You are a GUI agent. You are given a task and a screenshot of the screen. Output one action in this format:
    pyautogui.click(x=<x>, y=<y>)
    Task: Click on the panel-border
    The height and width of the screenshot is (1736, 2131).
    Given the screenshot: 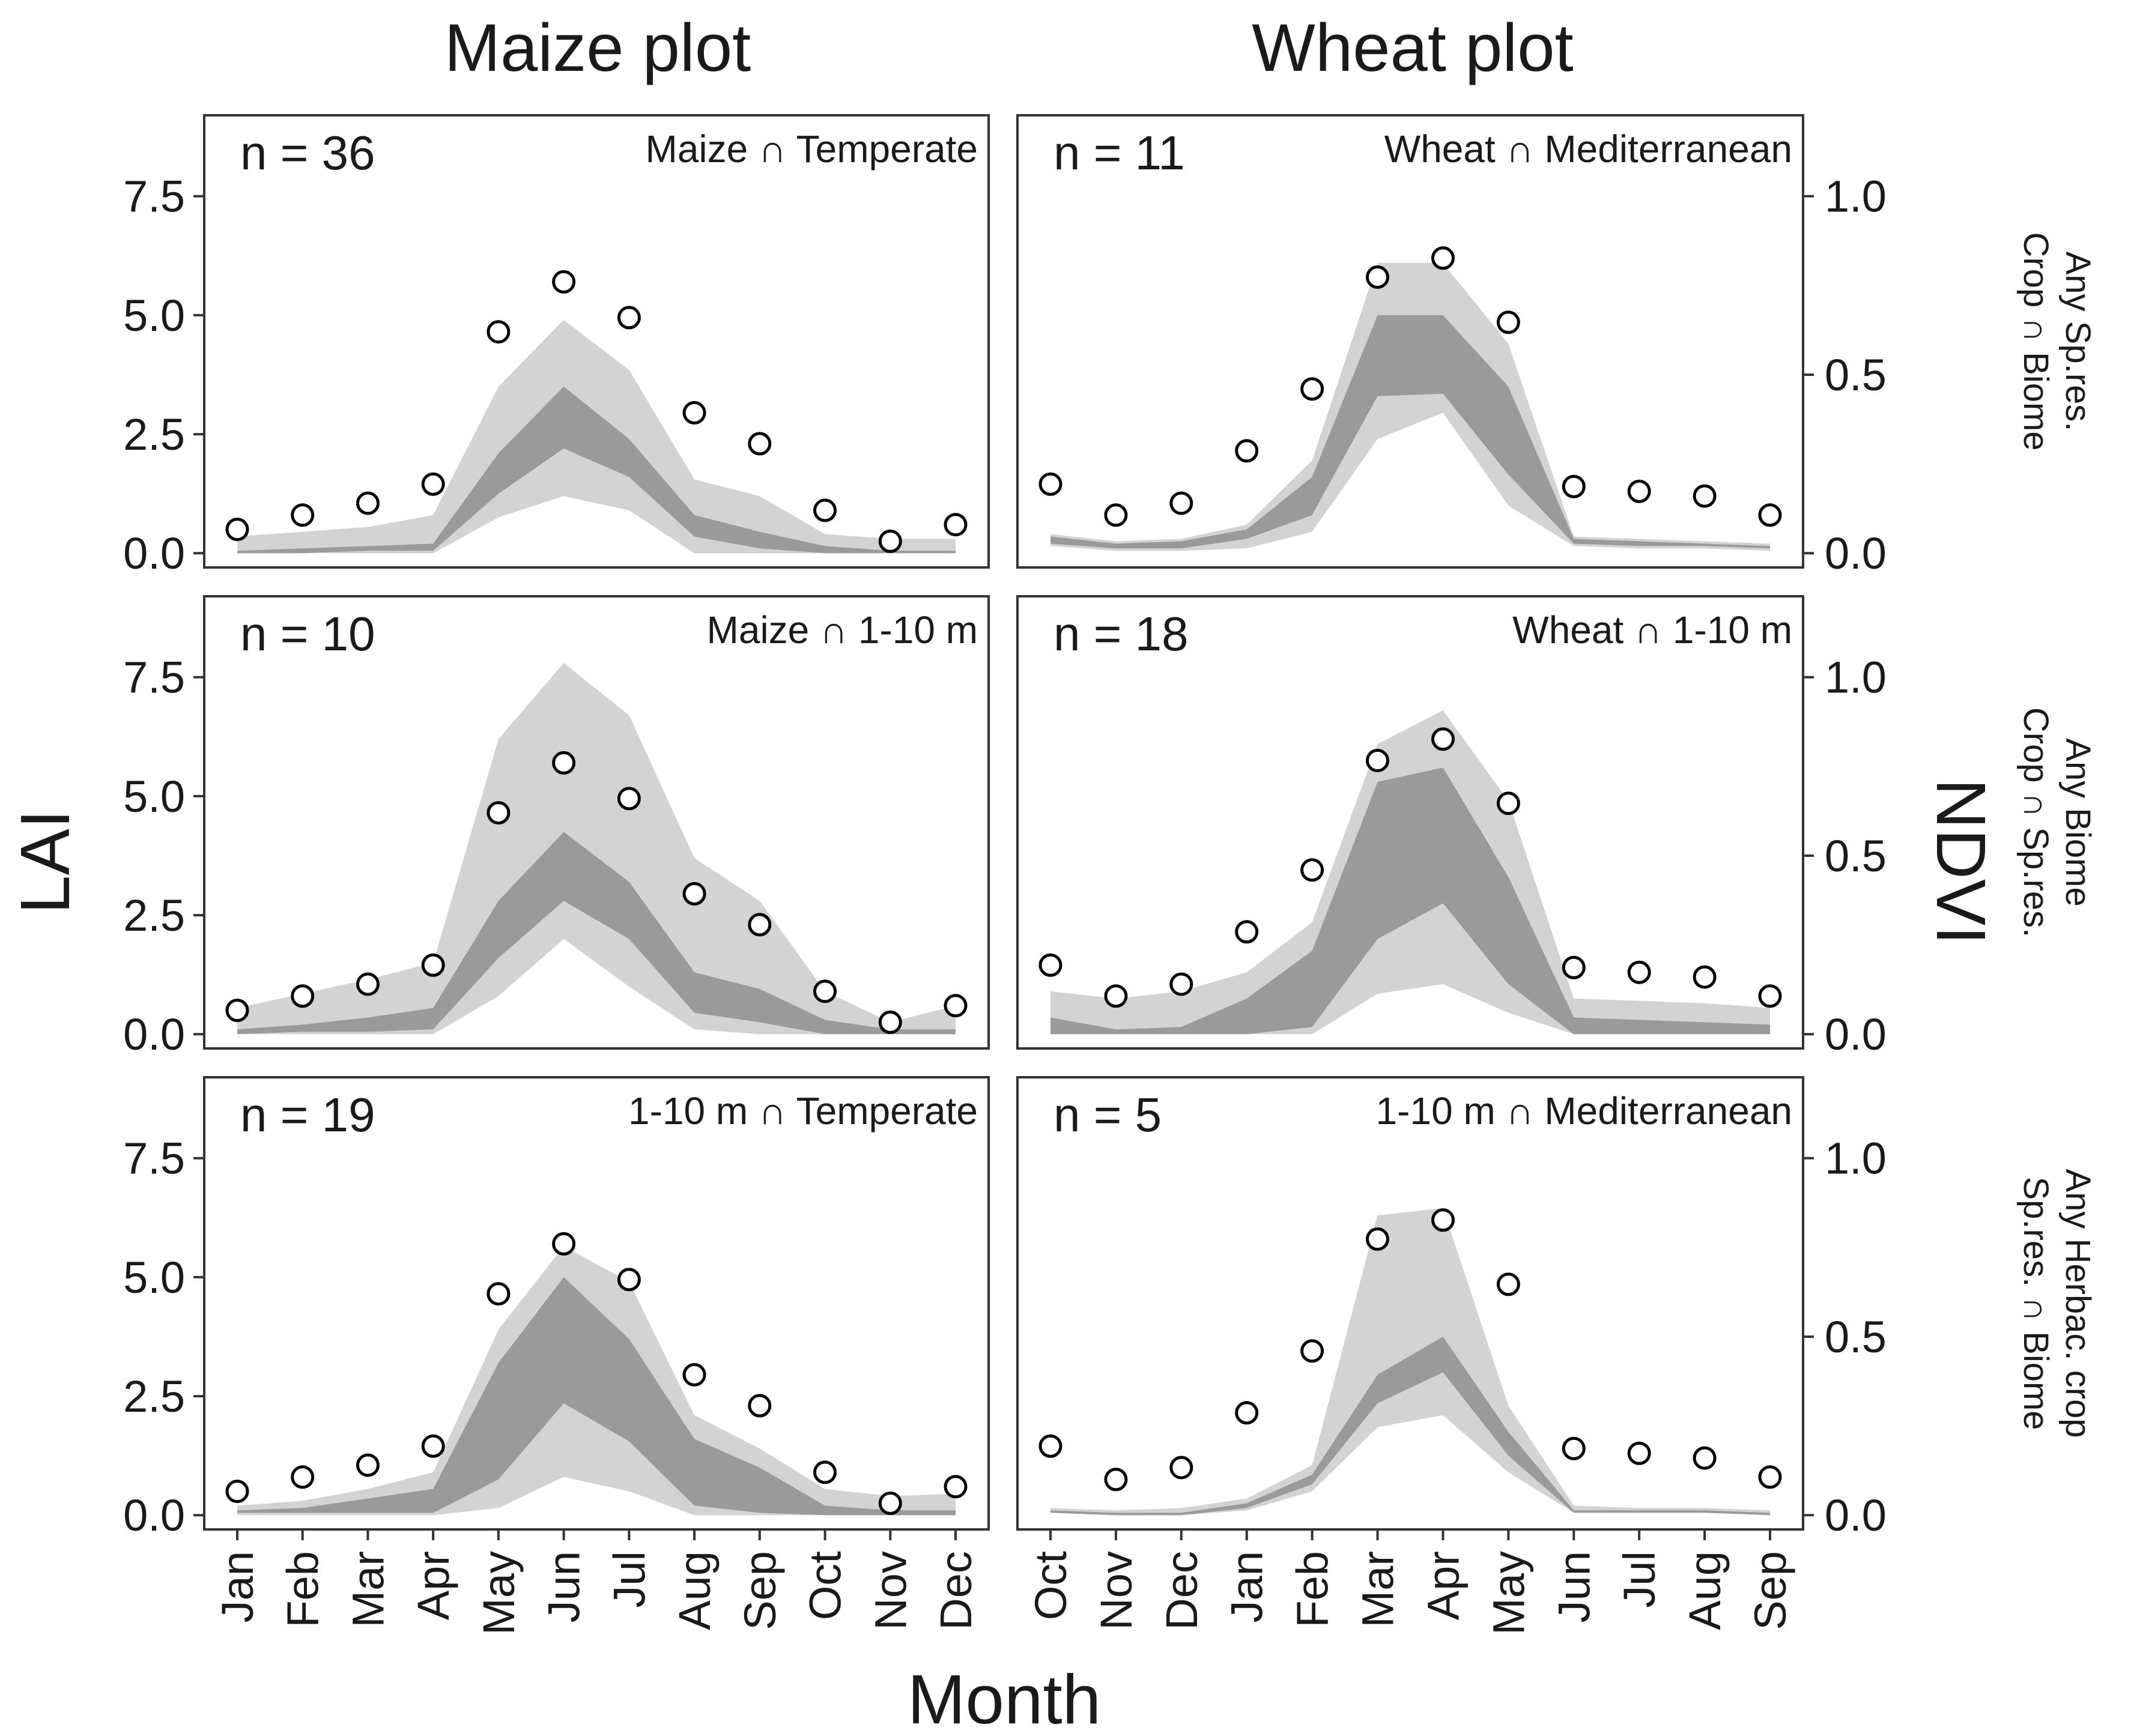 What is the action you would take?
    pyautogui.click(x=1410, y=1304)
    